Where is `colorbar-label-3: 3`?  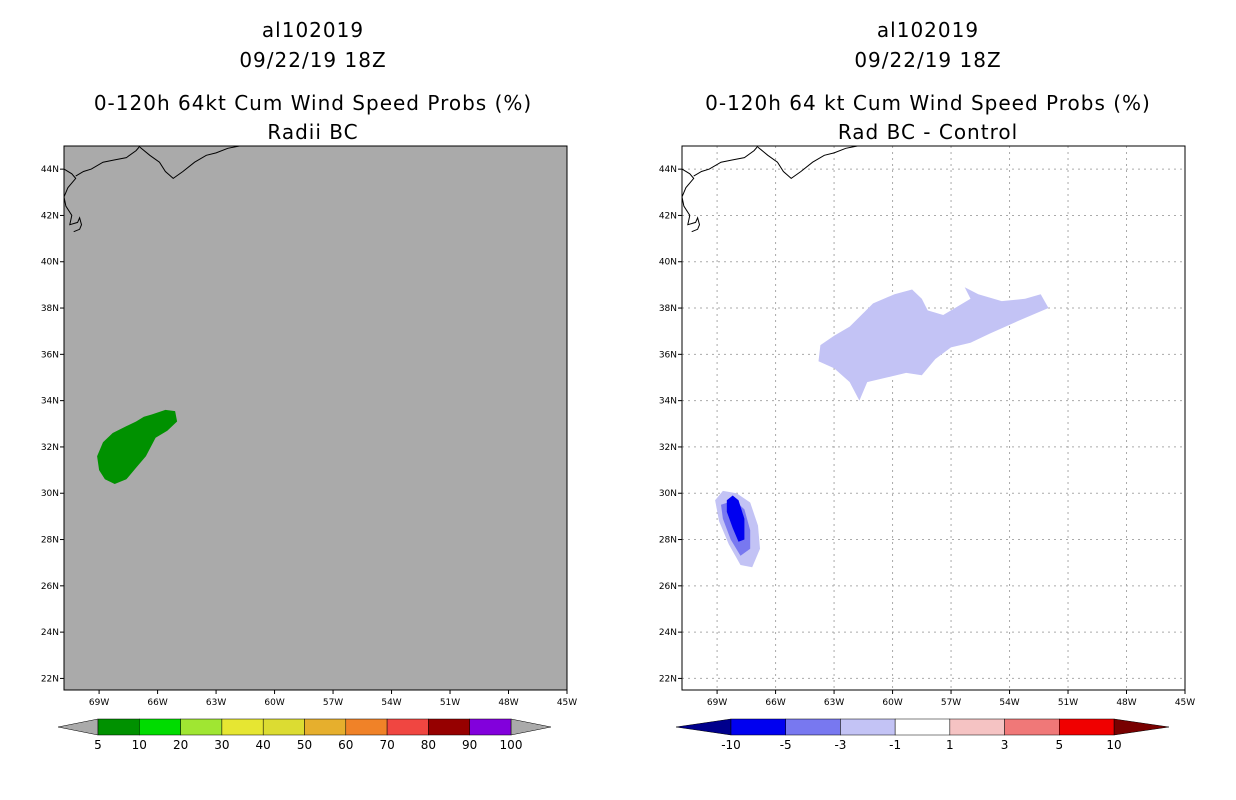
colorbar-label-3: 3 is located at coordinates (1005, 745).